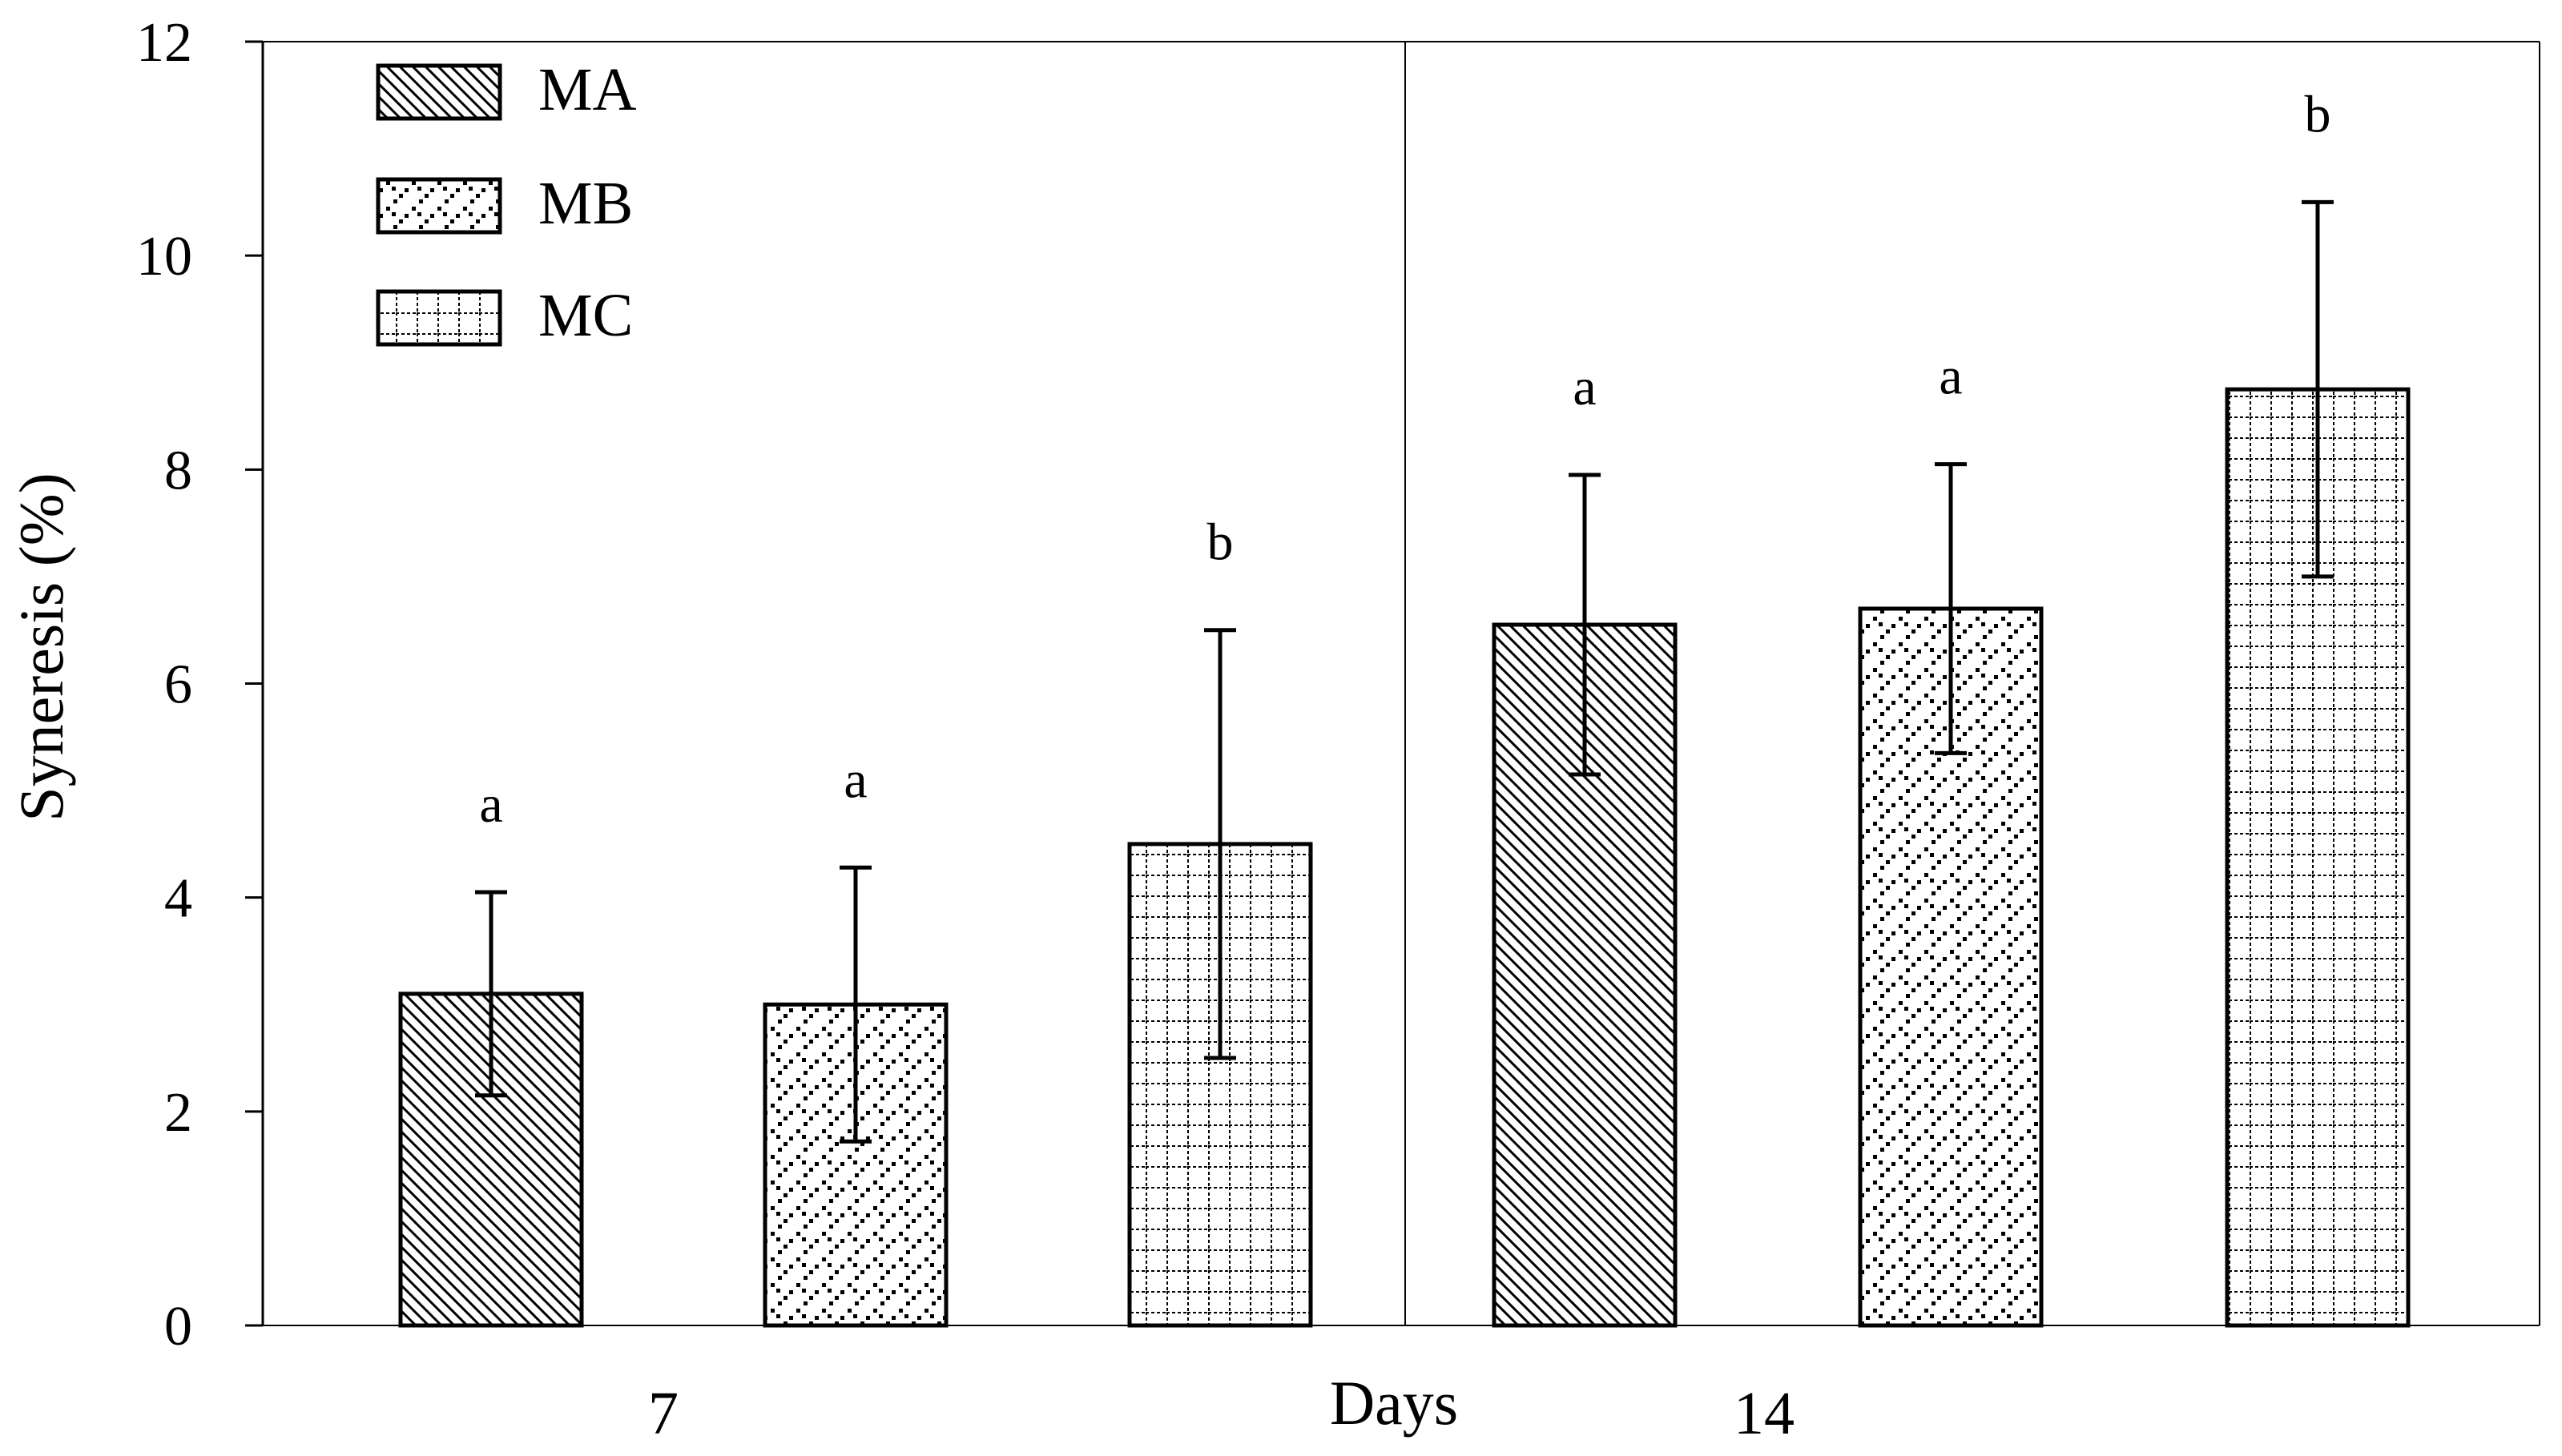 Image resolution: width=2562 pixels, height=1456 pixels. Describe the element at coordinates (178, 899) in the screenshot. I see `y-tick-label: 4` at that location.